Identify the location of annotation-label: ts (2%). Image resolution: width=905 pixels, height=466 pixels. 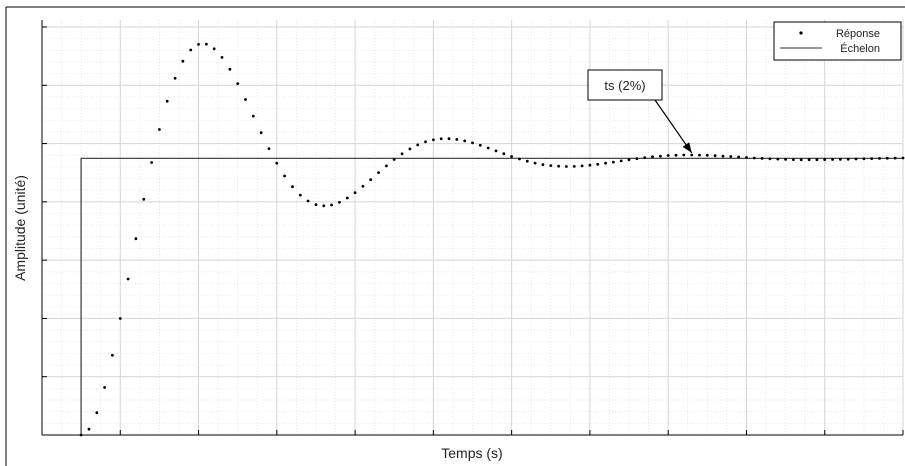
(624, 85).